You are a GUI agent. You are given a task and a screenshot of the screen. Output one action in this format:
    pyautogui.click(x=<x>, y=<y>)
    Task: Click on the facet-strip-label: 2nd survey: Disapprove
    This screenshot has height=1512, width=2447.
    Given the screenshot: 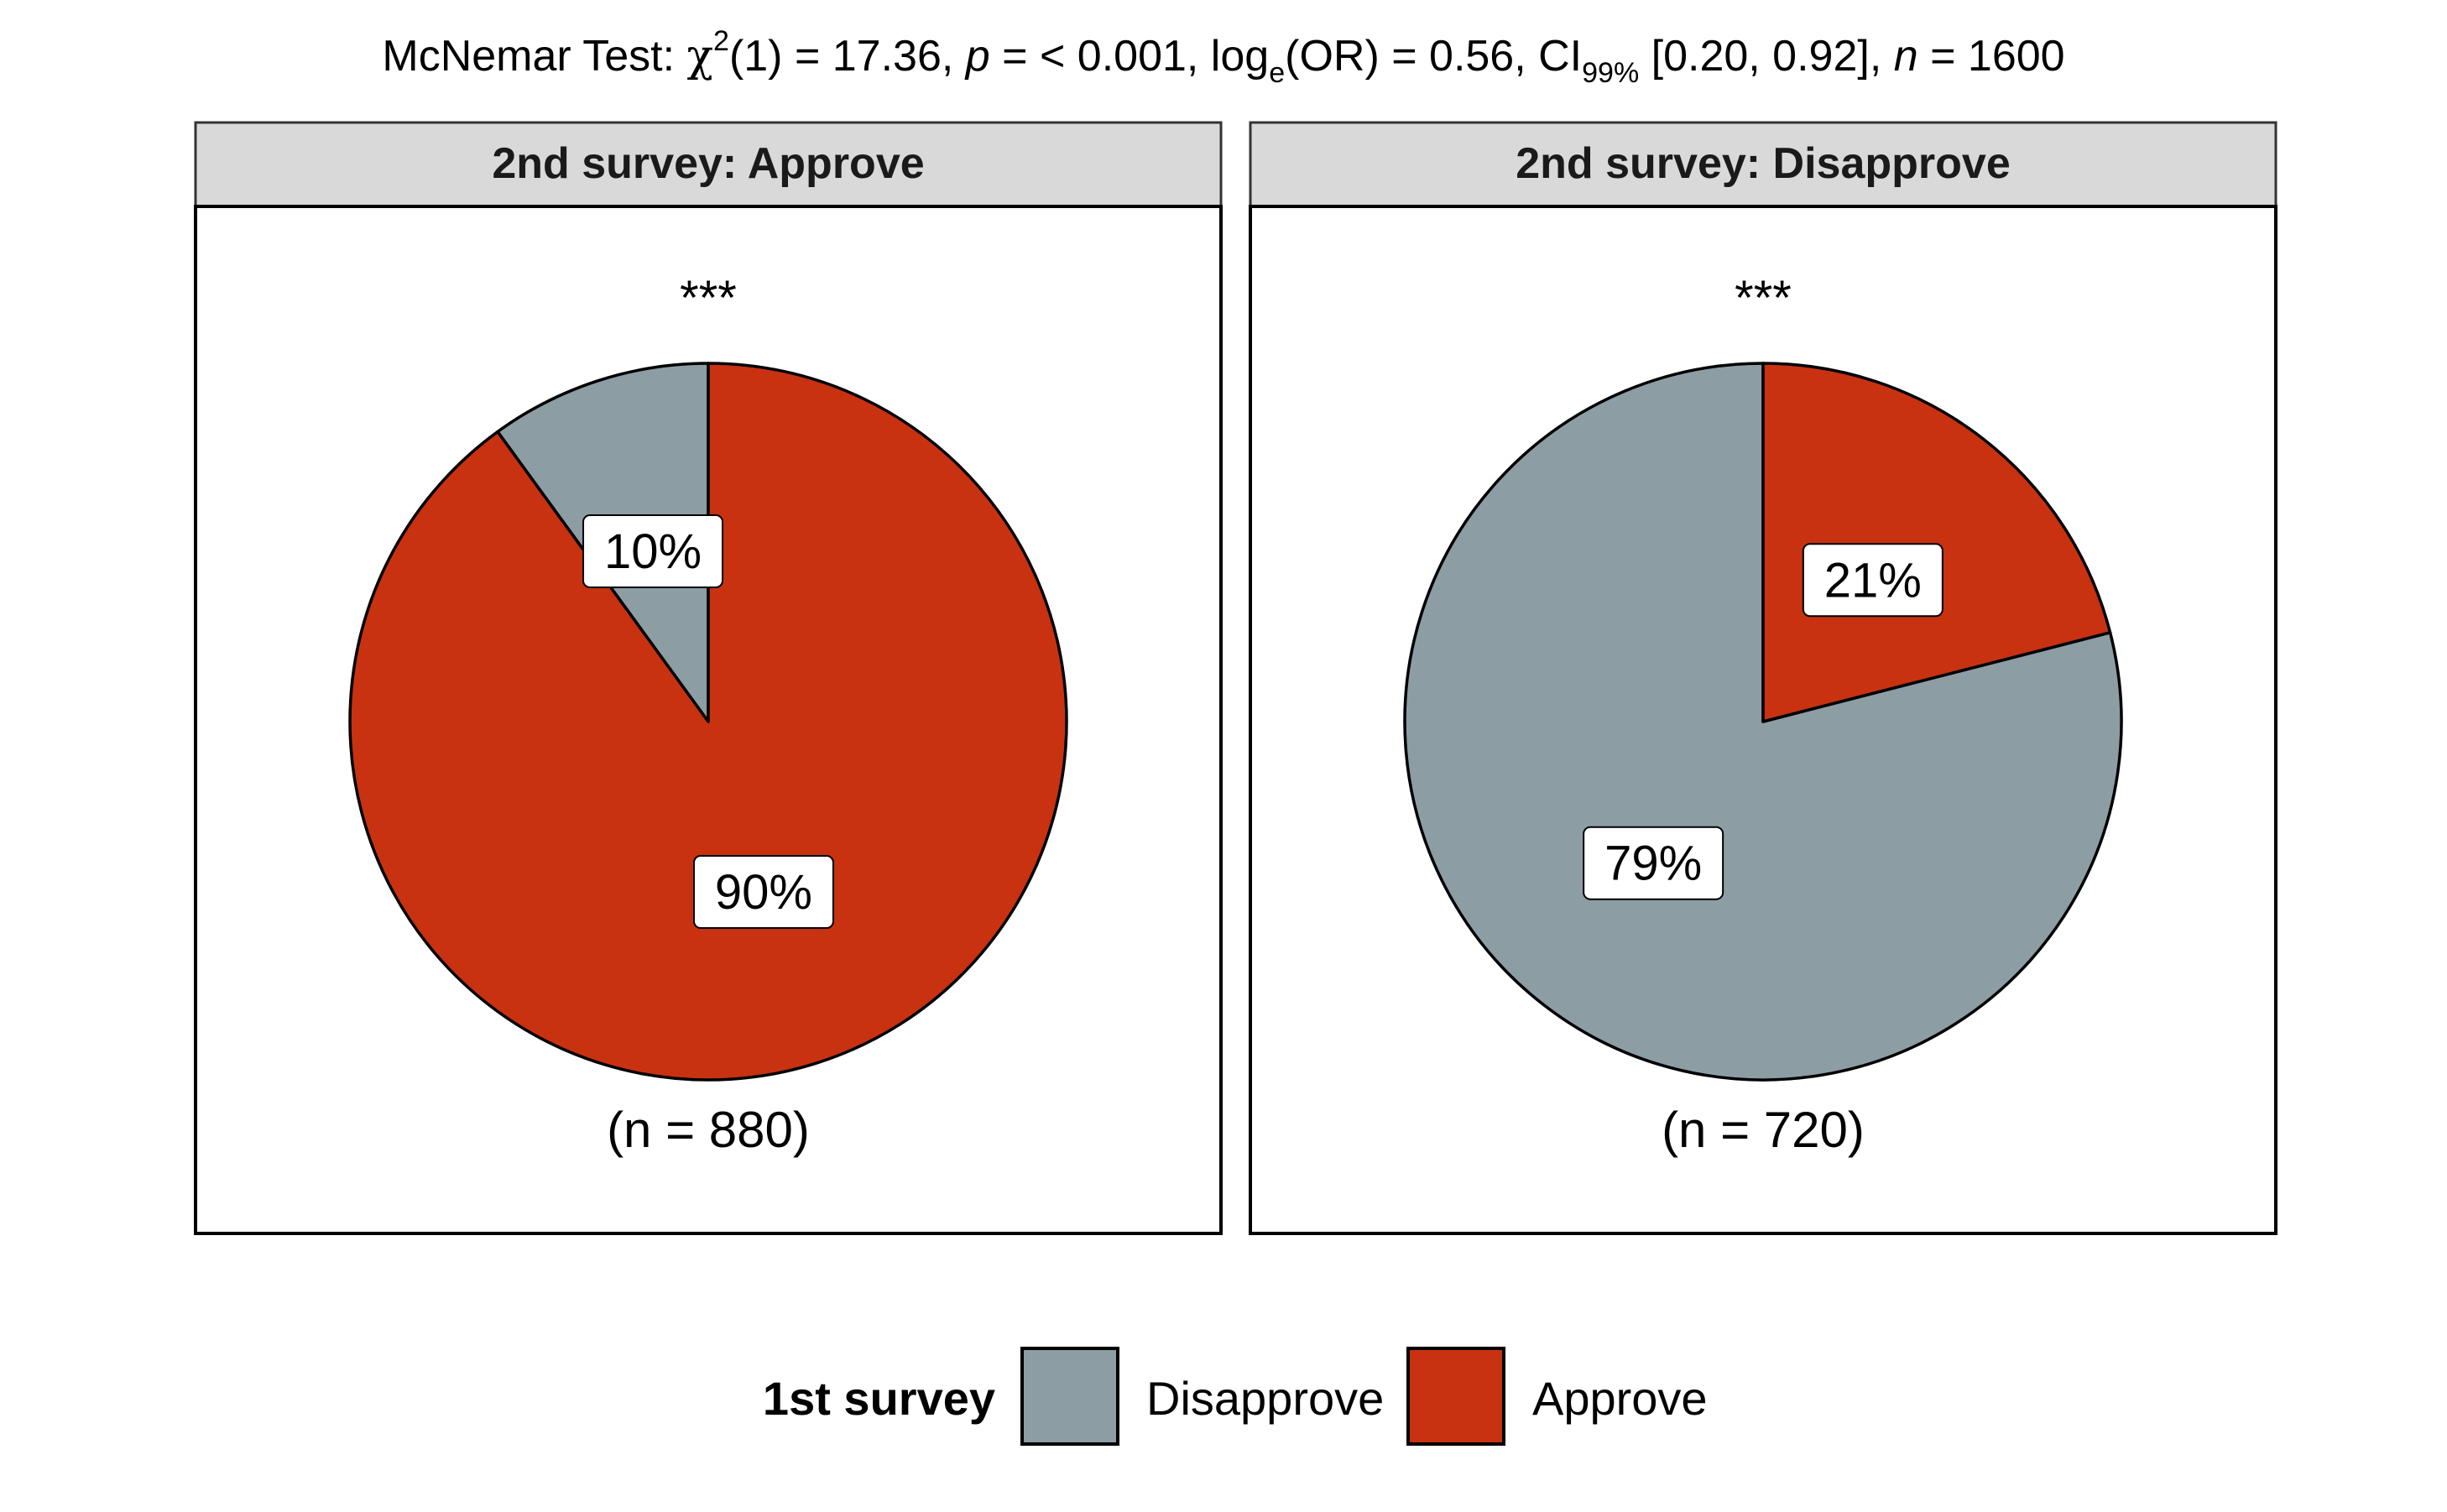 What is the action you would take?
    pyautogui.click(x=1763, y=163)
    